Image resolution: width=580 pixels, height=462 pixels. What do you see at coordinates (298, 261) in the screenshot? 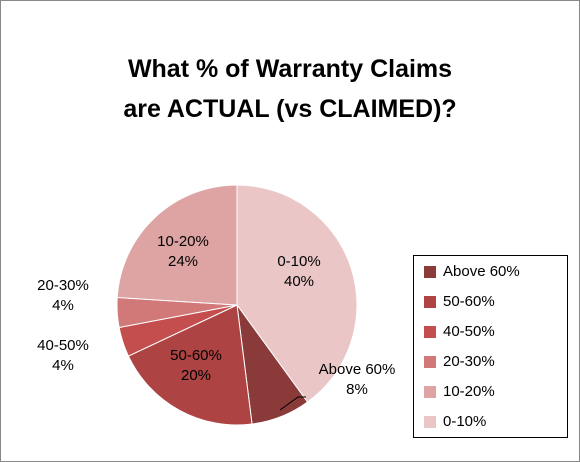
I see `data-label-category: 0-10%` at bounding box center [298, 261].